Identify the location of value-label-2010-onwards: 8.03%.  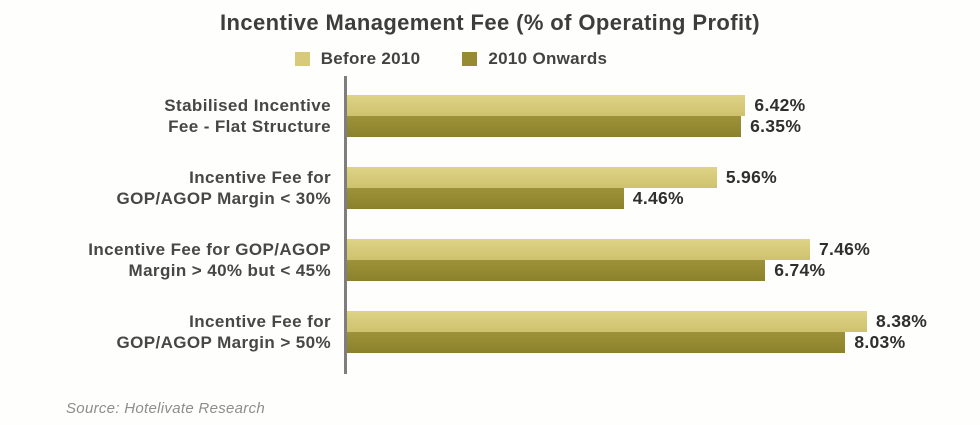
(880, 342).